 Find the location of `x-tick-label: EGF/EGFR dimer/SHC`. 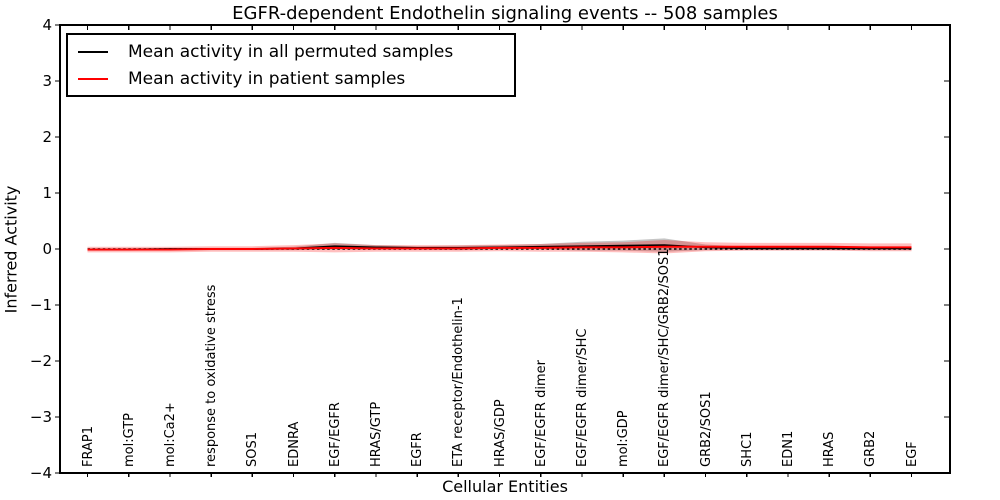

x-tick-label: EGF/EGFR dimer/SHC is located at coordinates (582, 397).